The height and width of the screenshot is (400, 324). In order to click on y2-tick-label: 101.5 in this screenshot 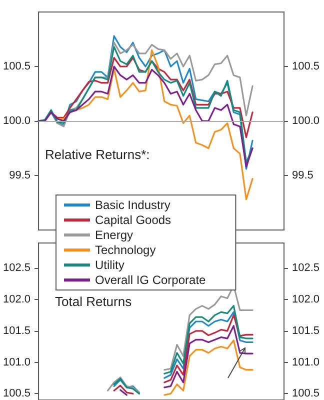, I will do `click(306, 330)`.